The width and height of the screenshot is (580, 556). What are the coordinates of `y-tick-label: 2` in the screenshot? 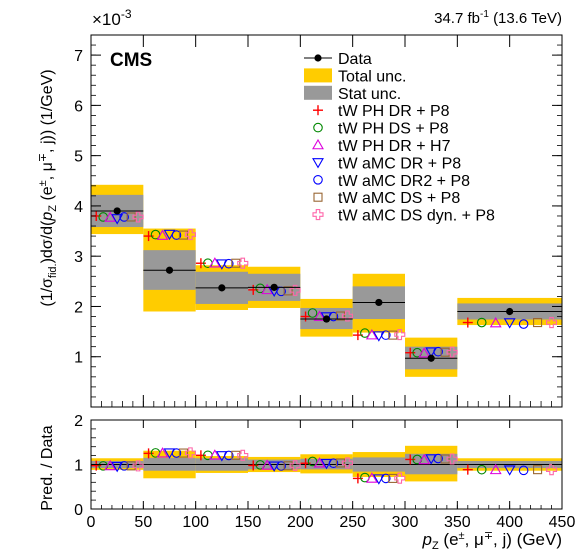 It's located at (78, 307).